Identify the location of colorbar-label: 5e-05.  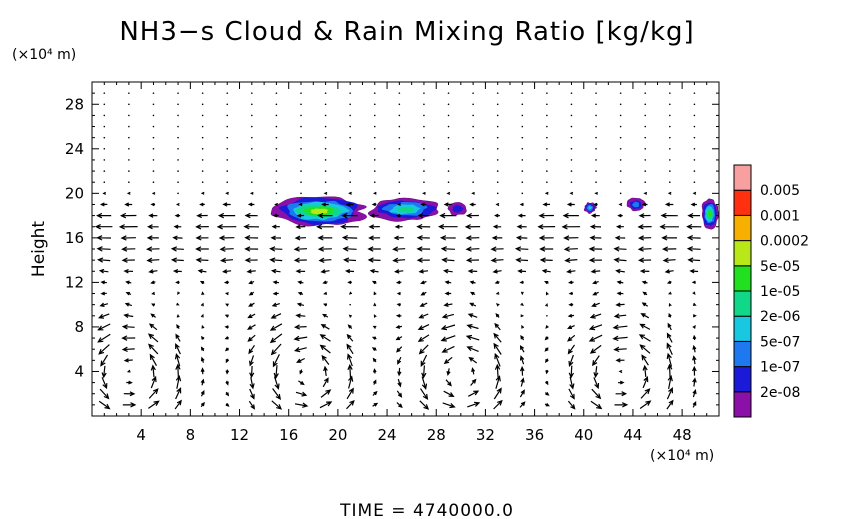
(780, 267).